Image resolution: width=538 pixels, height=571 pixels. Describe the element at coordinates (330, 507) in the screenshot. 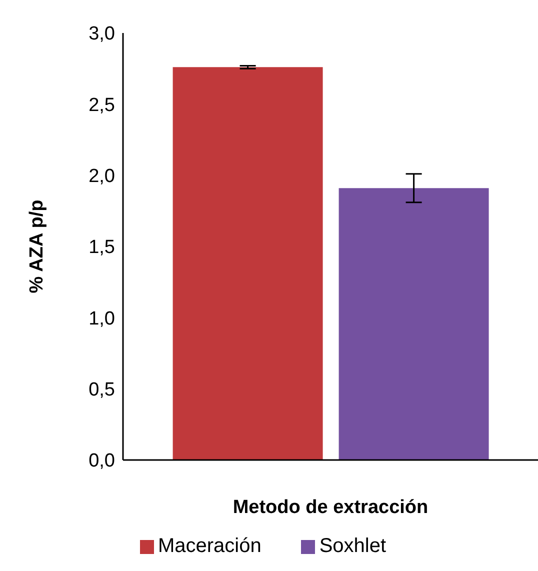

I see `x-axis-title: Metodo de extracción` at that location.